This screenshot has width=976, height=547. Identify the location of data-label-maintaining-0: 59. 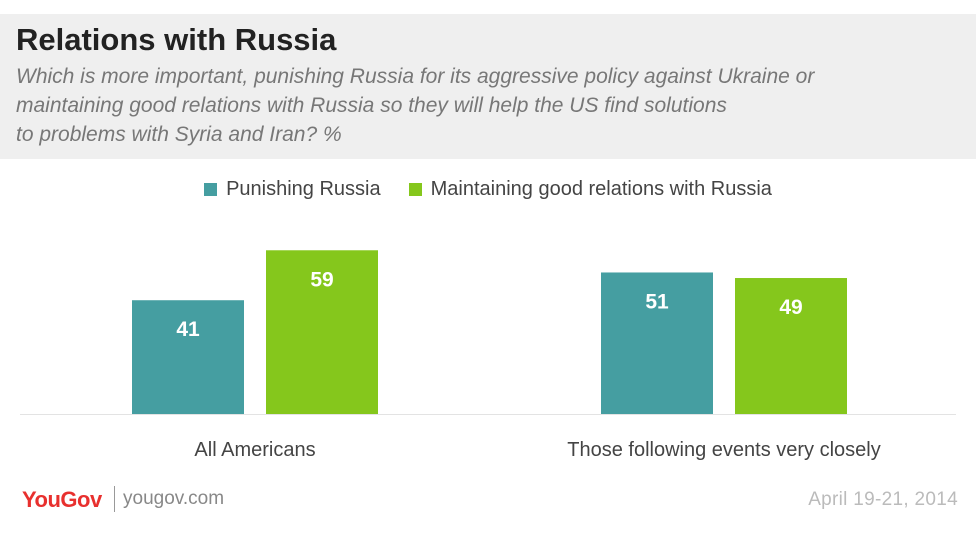
(321, 279).